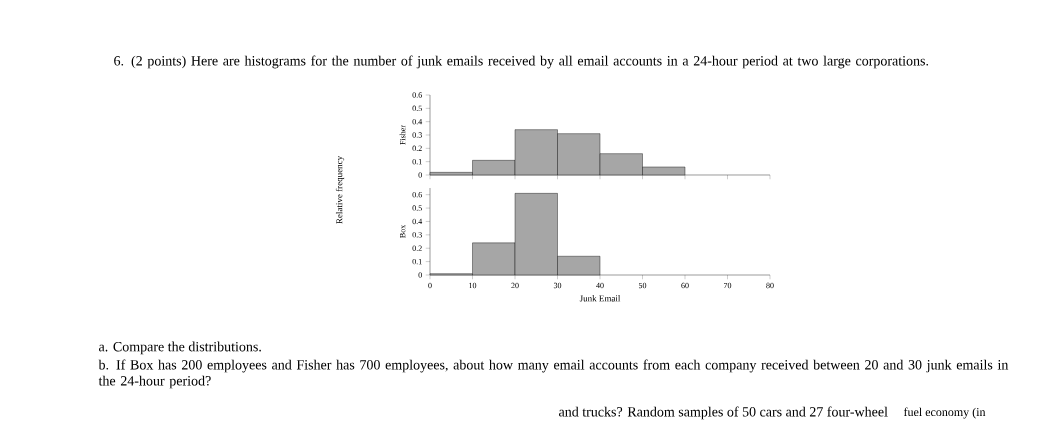 The height and width of the screenshot is (424, 1044). I want to click on x-tick-label: 30, so click(557, 285).